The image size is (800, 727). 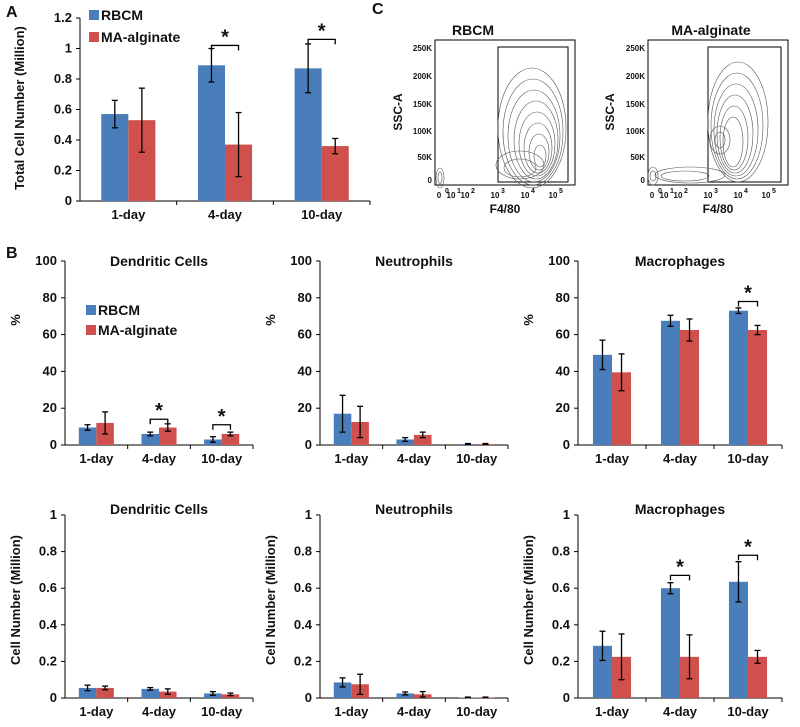 What do you see at coordinates (91, 310) in the screenshot?
I see `legend-swatch-rbcm-b` at bounding box center [91, 310].